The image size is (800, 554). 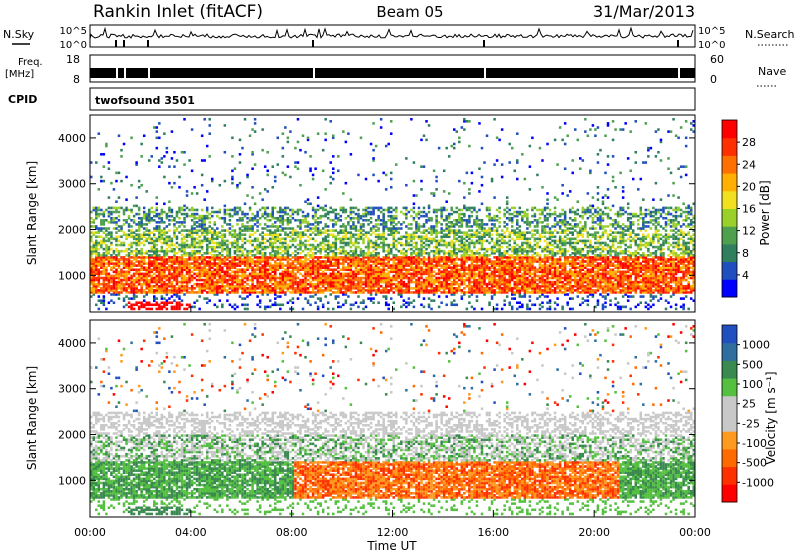 I want to click on velocity-colorbar-label: Velocity [m s⁻¹], so click(x=771, y=417).